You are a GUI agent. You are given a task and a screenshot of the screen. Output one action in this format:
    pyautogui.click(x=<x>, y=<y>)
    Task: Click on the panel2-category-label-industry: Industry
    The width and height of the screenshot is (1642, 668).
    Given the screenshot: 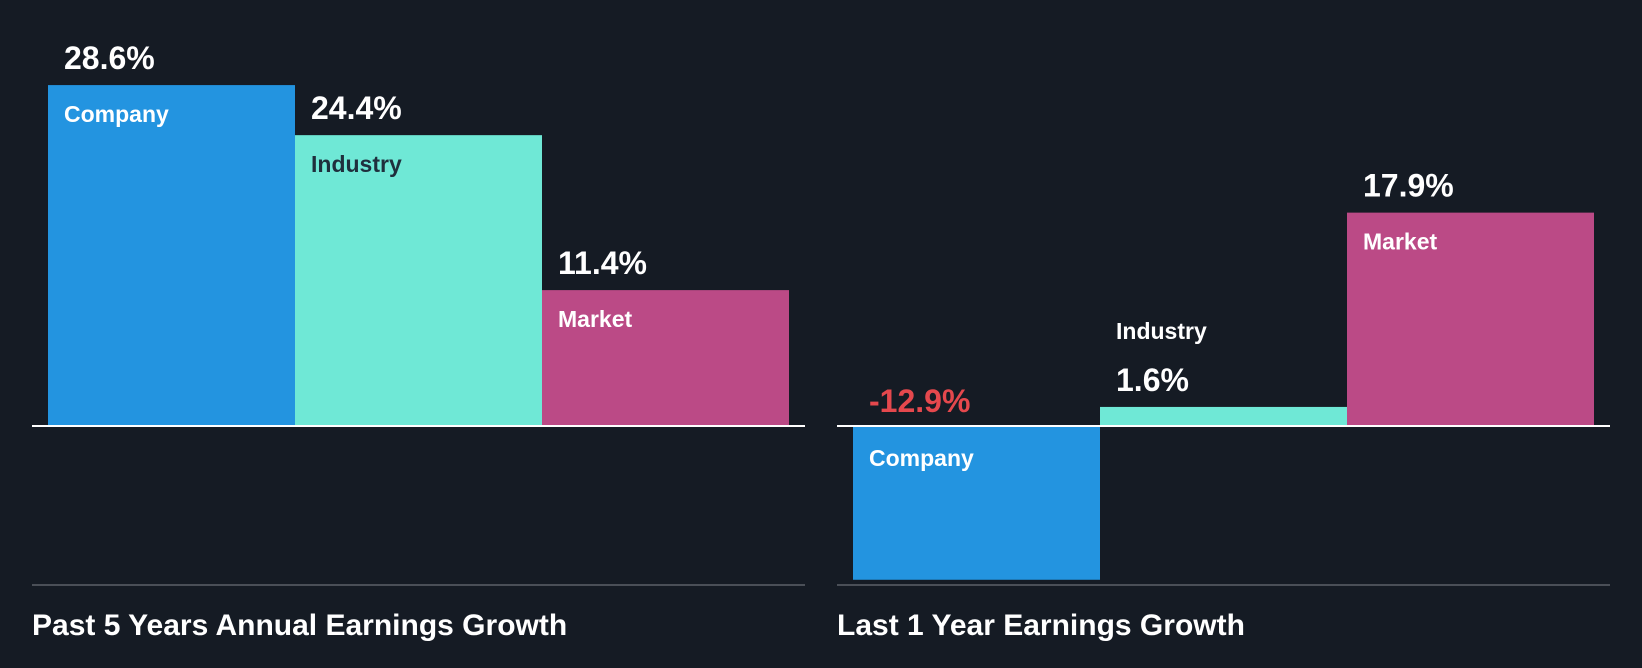 What is the action you would take?
    pyautogui.click(x=1161, y=331)
    